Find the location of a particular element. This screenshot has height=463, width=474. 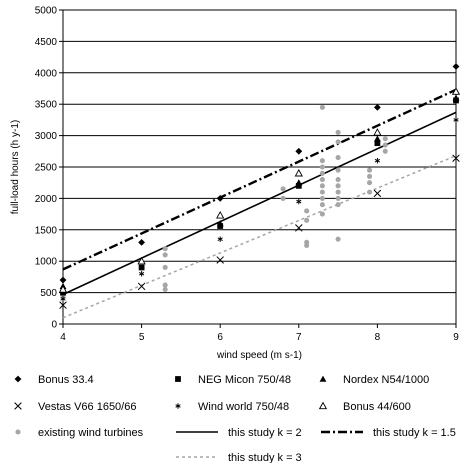

legend-label: this study k = 1.5 is located at coordinates (414, 433).